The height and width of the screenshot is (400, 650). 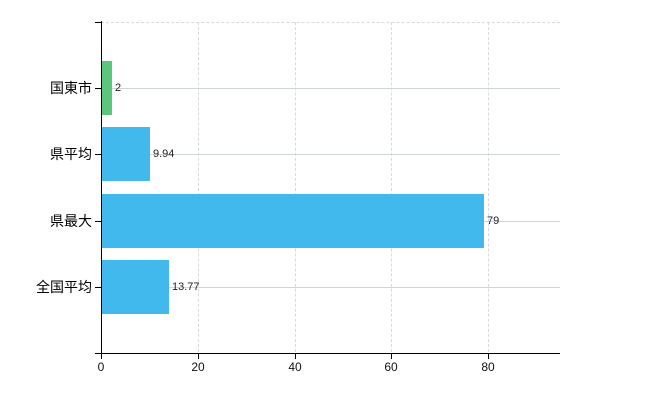 What do you see at coordinates (64, 287) in the screenshot?
I see `category-label: 全国平均` at bounding box center [64, 287].